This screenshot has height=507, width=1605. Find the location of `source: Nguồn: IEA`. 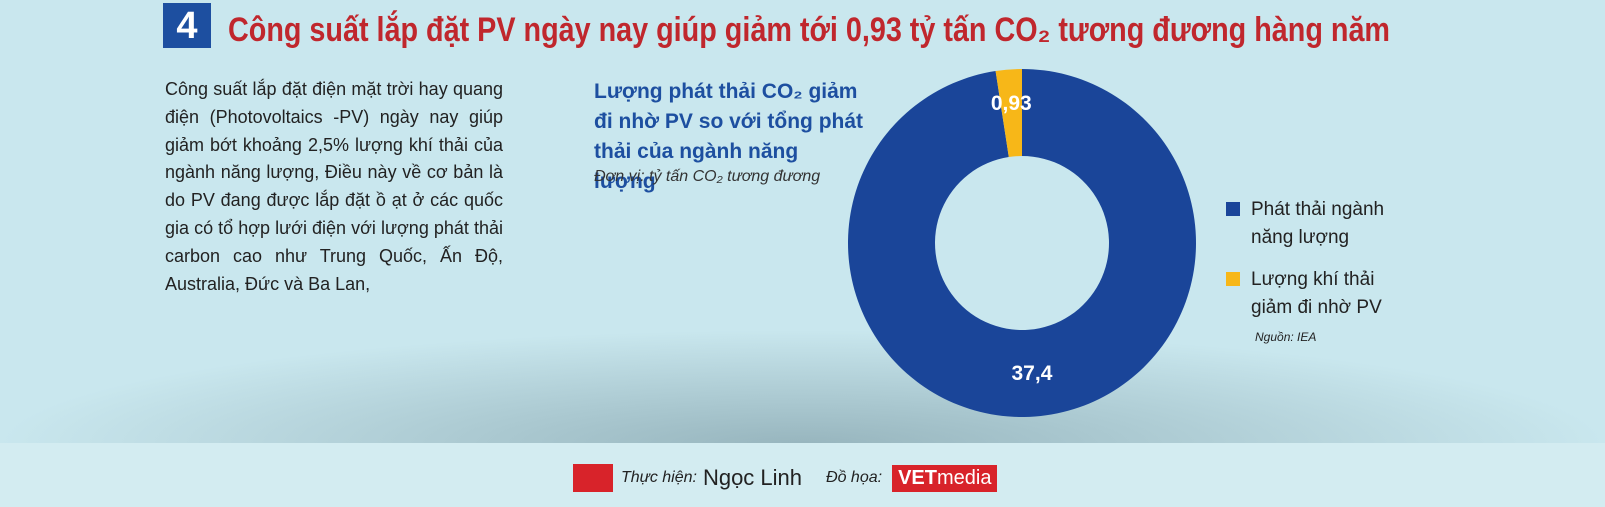

source: Nguồn: IEA is located at coordinates (1286, 337).